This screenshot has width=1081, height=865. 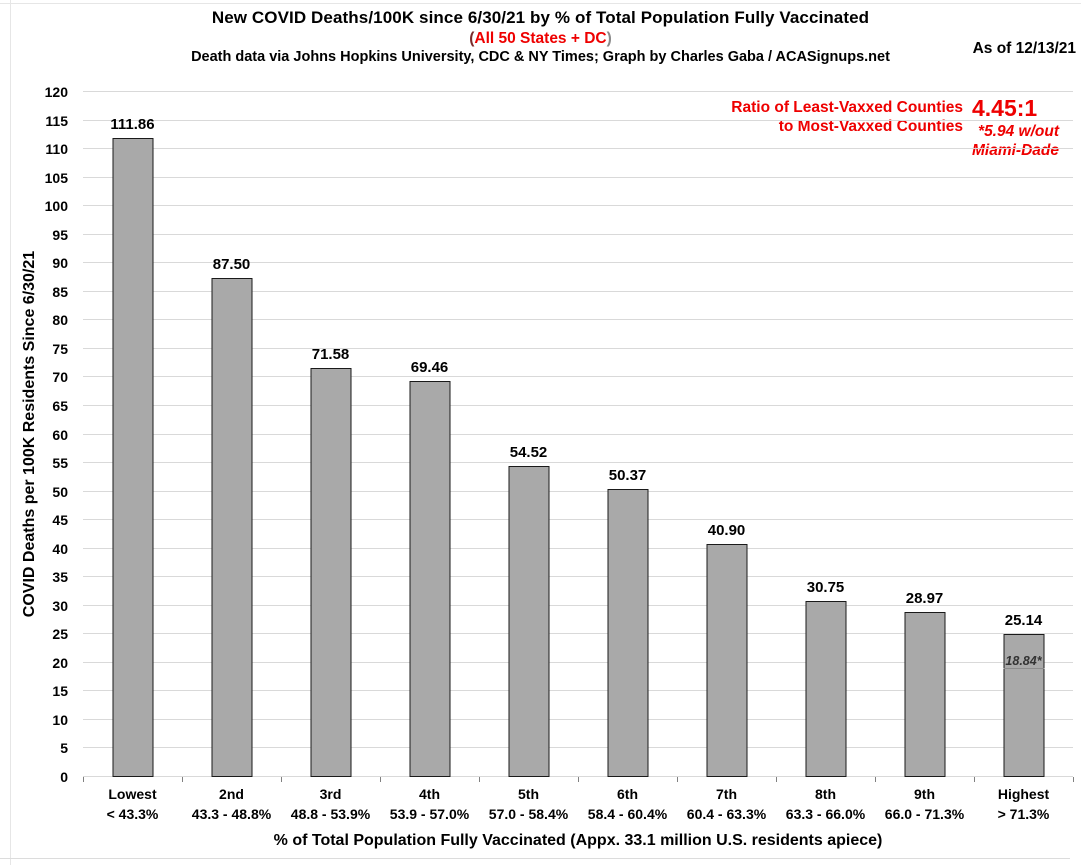 What do you see at coordinates (132, 794) in the screenshot?
I see `x-category-tier: Lowest` at bounding box center [132, 794].